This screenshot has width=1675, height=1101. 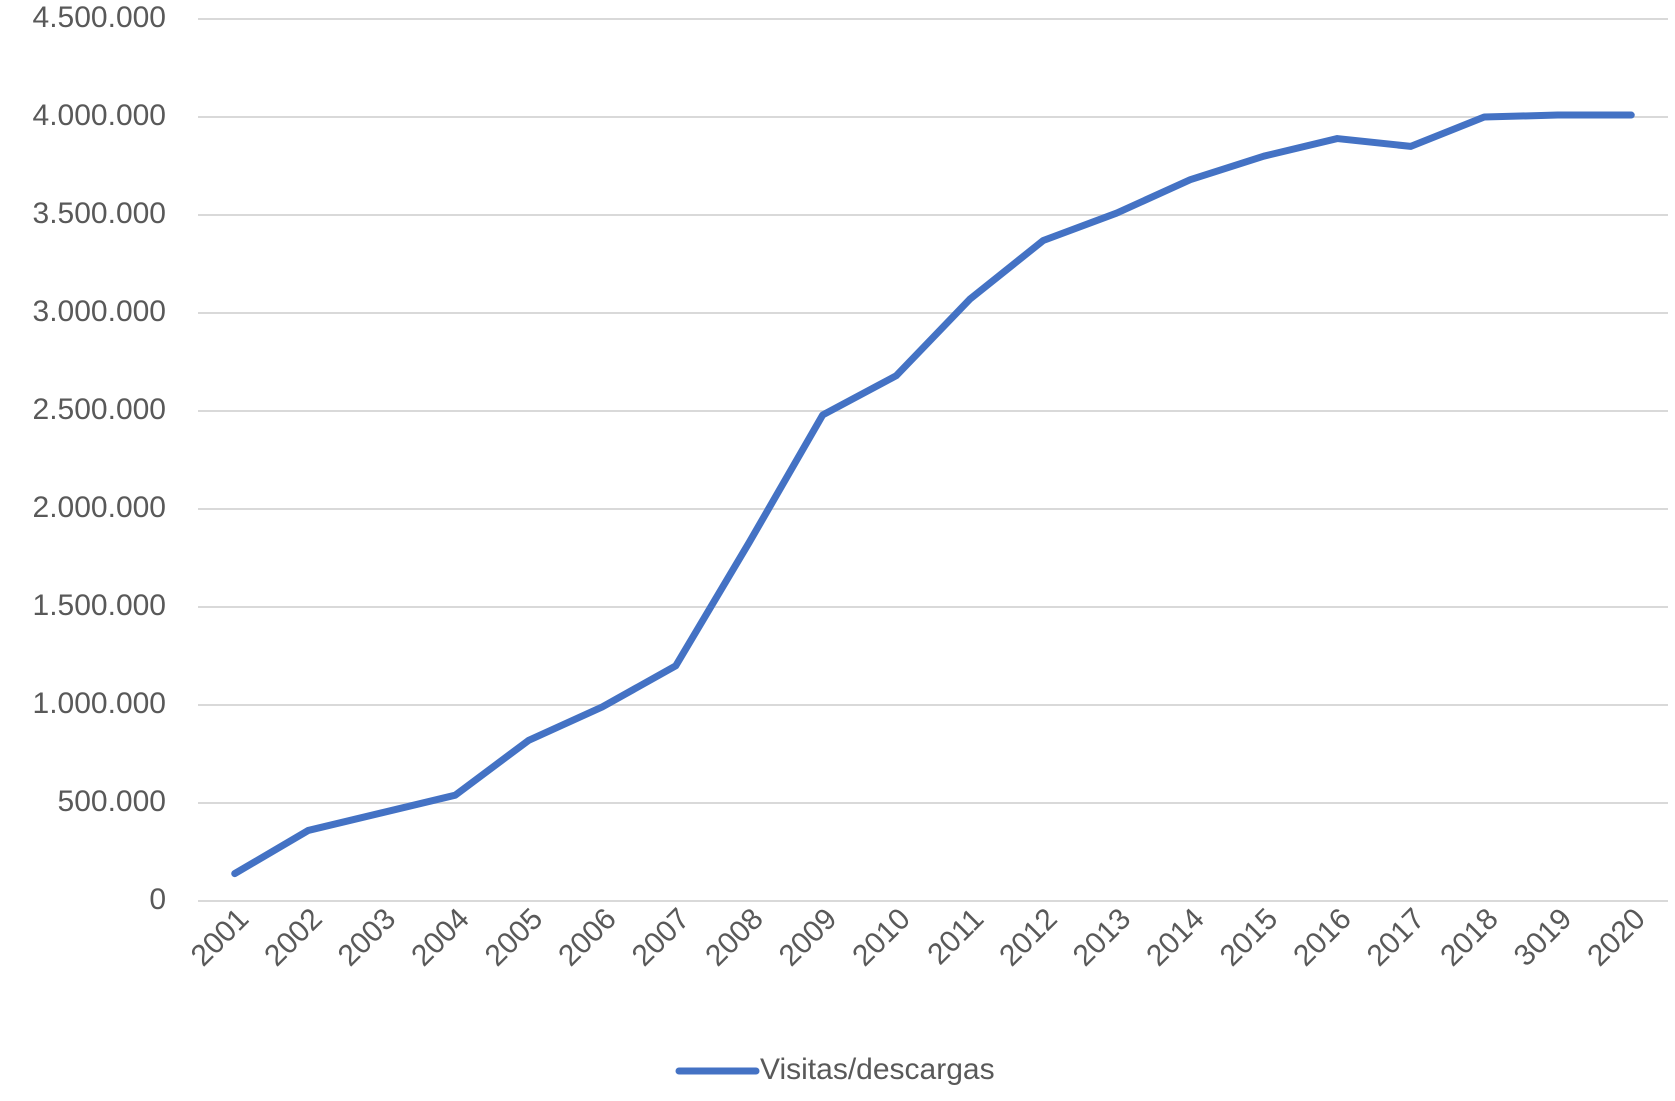 What do you see at coordinates (1249, 937) in the screenshot?
I see `x-tick-label: 2015` at bounding box center [1249, 937].